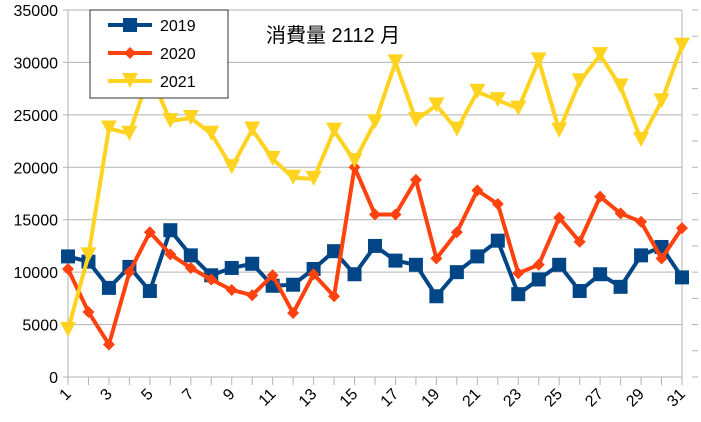 The width and height of the screenshot is (701, 422). Describe the element at coordinates (594, 398) in the screenshot. I see `x-tick-label: 27` at that location.